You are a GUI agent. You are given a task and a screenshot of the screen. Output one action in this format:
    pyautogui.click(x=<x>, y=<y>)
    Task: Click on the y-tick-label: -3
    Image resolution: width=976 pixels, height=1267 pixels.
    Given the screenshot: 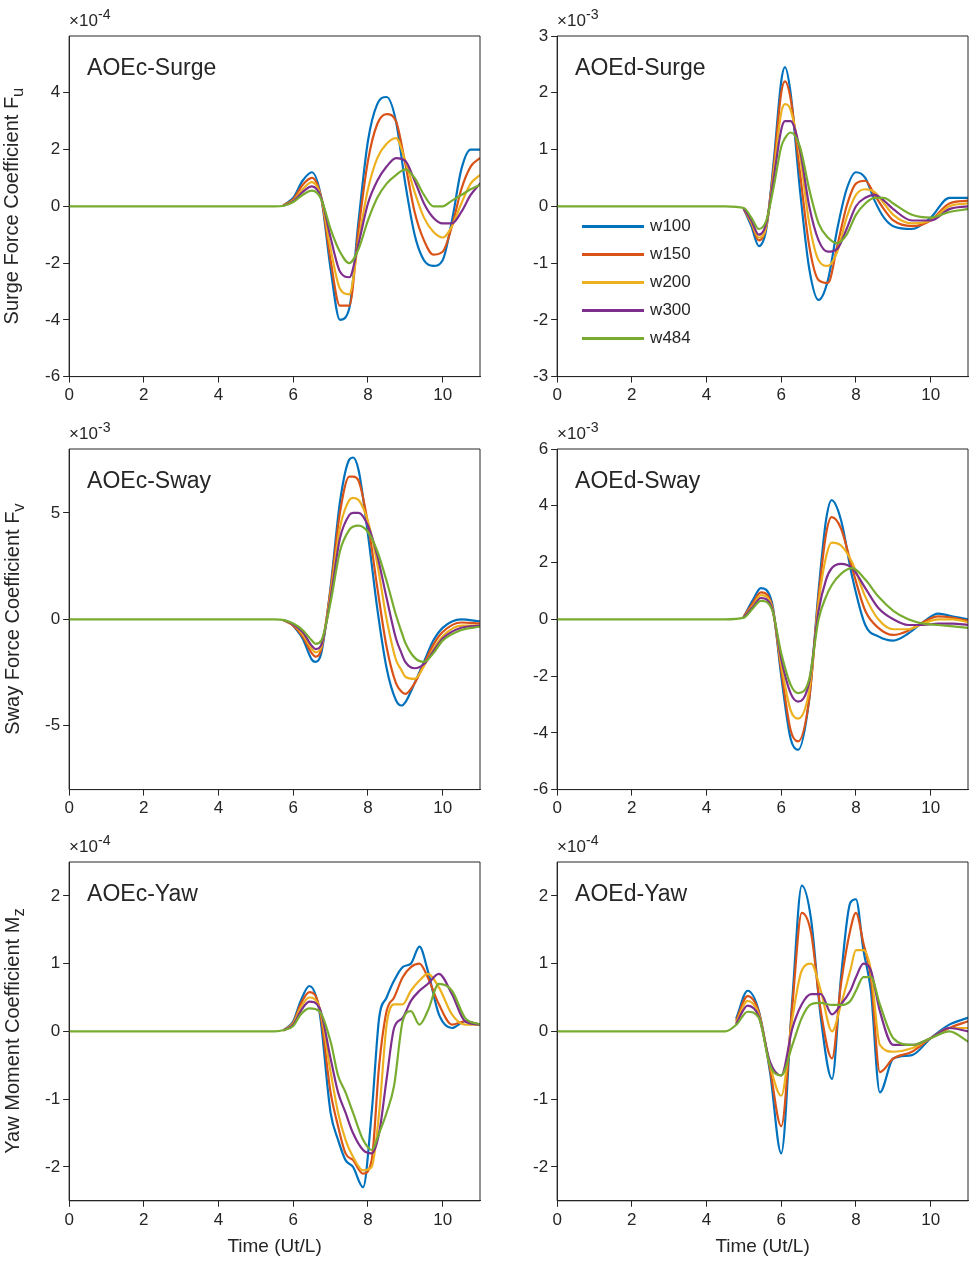 What is the action you would take?
    pyautogui.click(x=540, y=376)
    